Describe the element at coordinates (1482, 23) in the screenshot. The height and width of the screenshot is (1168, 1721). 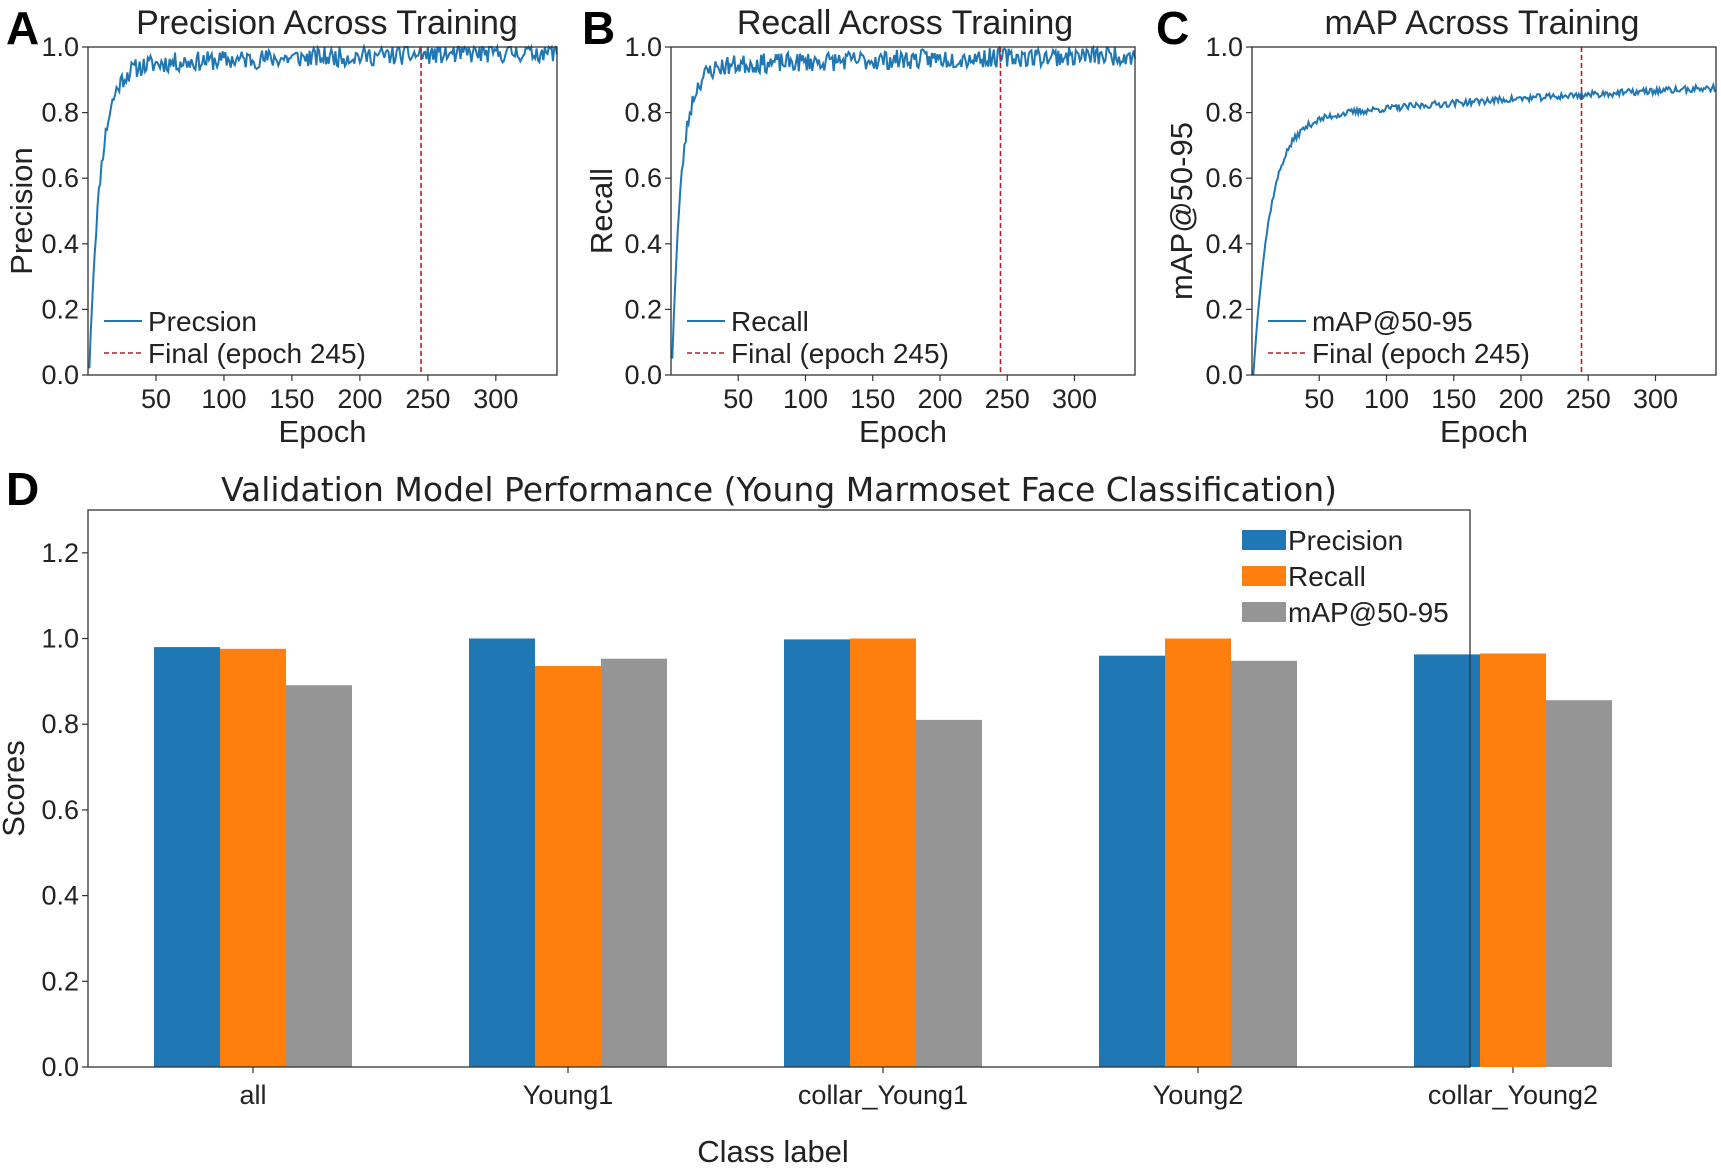
I see `chart-title: mAP Across Training` at that location.